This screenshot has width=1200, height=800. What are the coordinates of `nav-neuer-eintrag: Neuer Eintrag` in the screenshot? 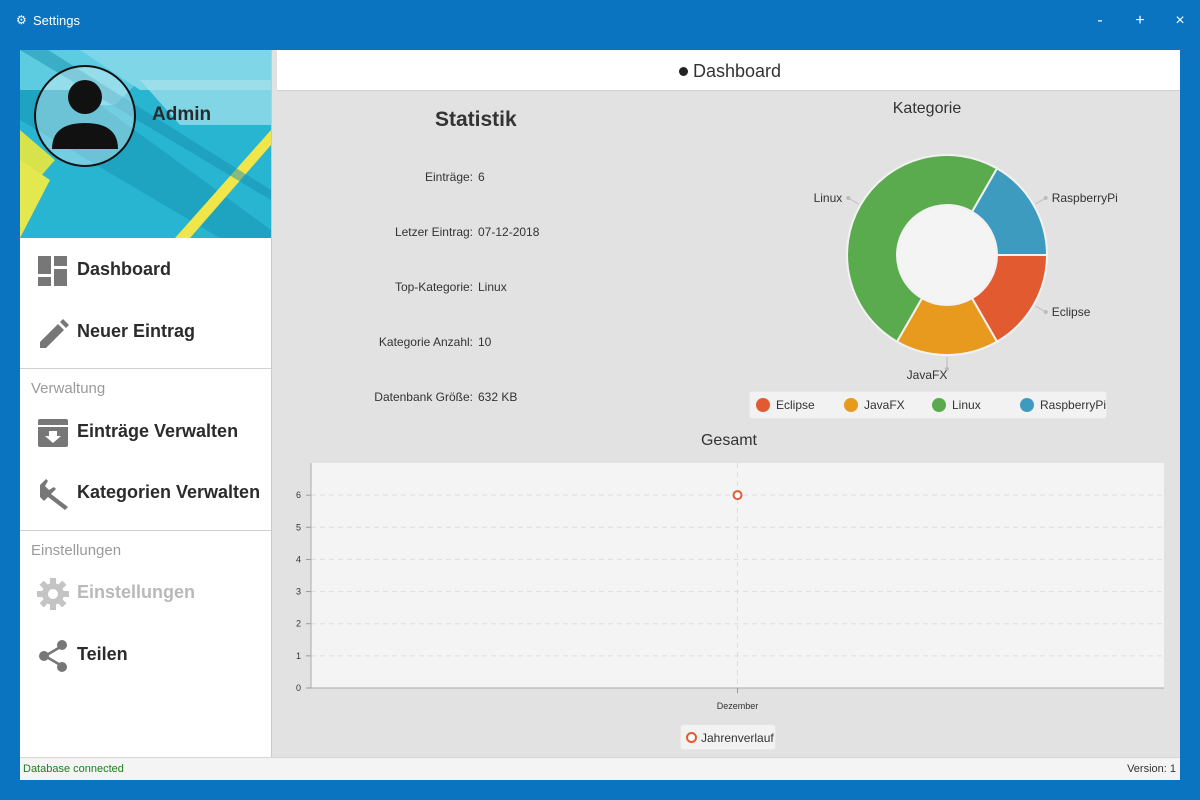 It's located at (145, 332).